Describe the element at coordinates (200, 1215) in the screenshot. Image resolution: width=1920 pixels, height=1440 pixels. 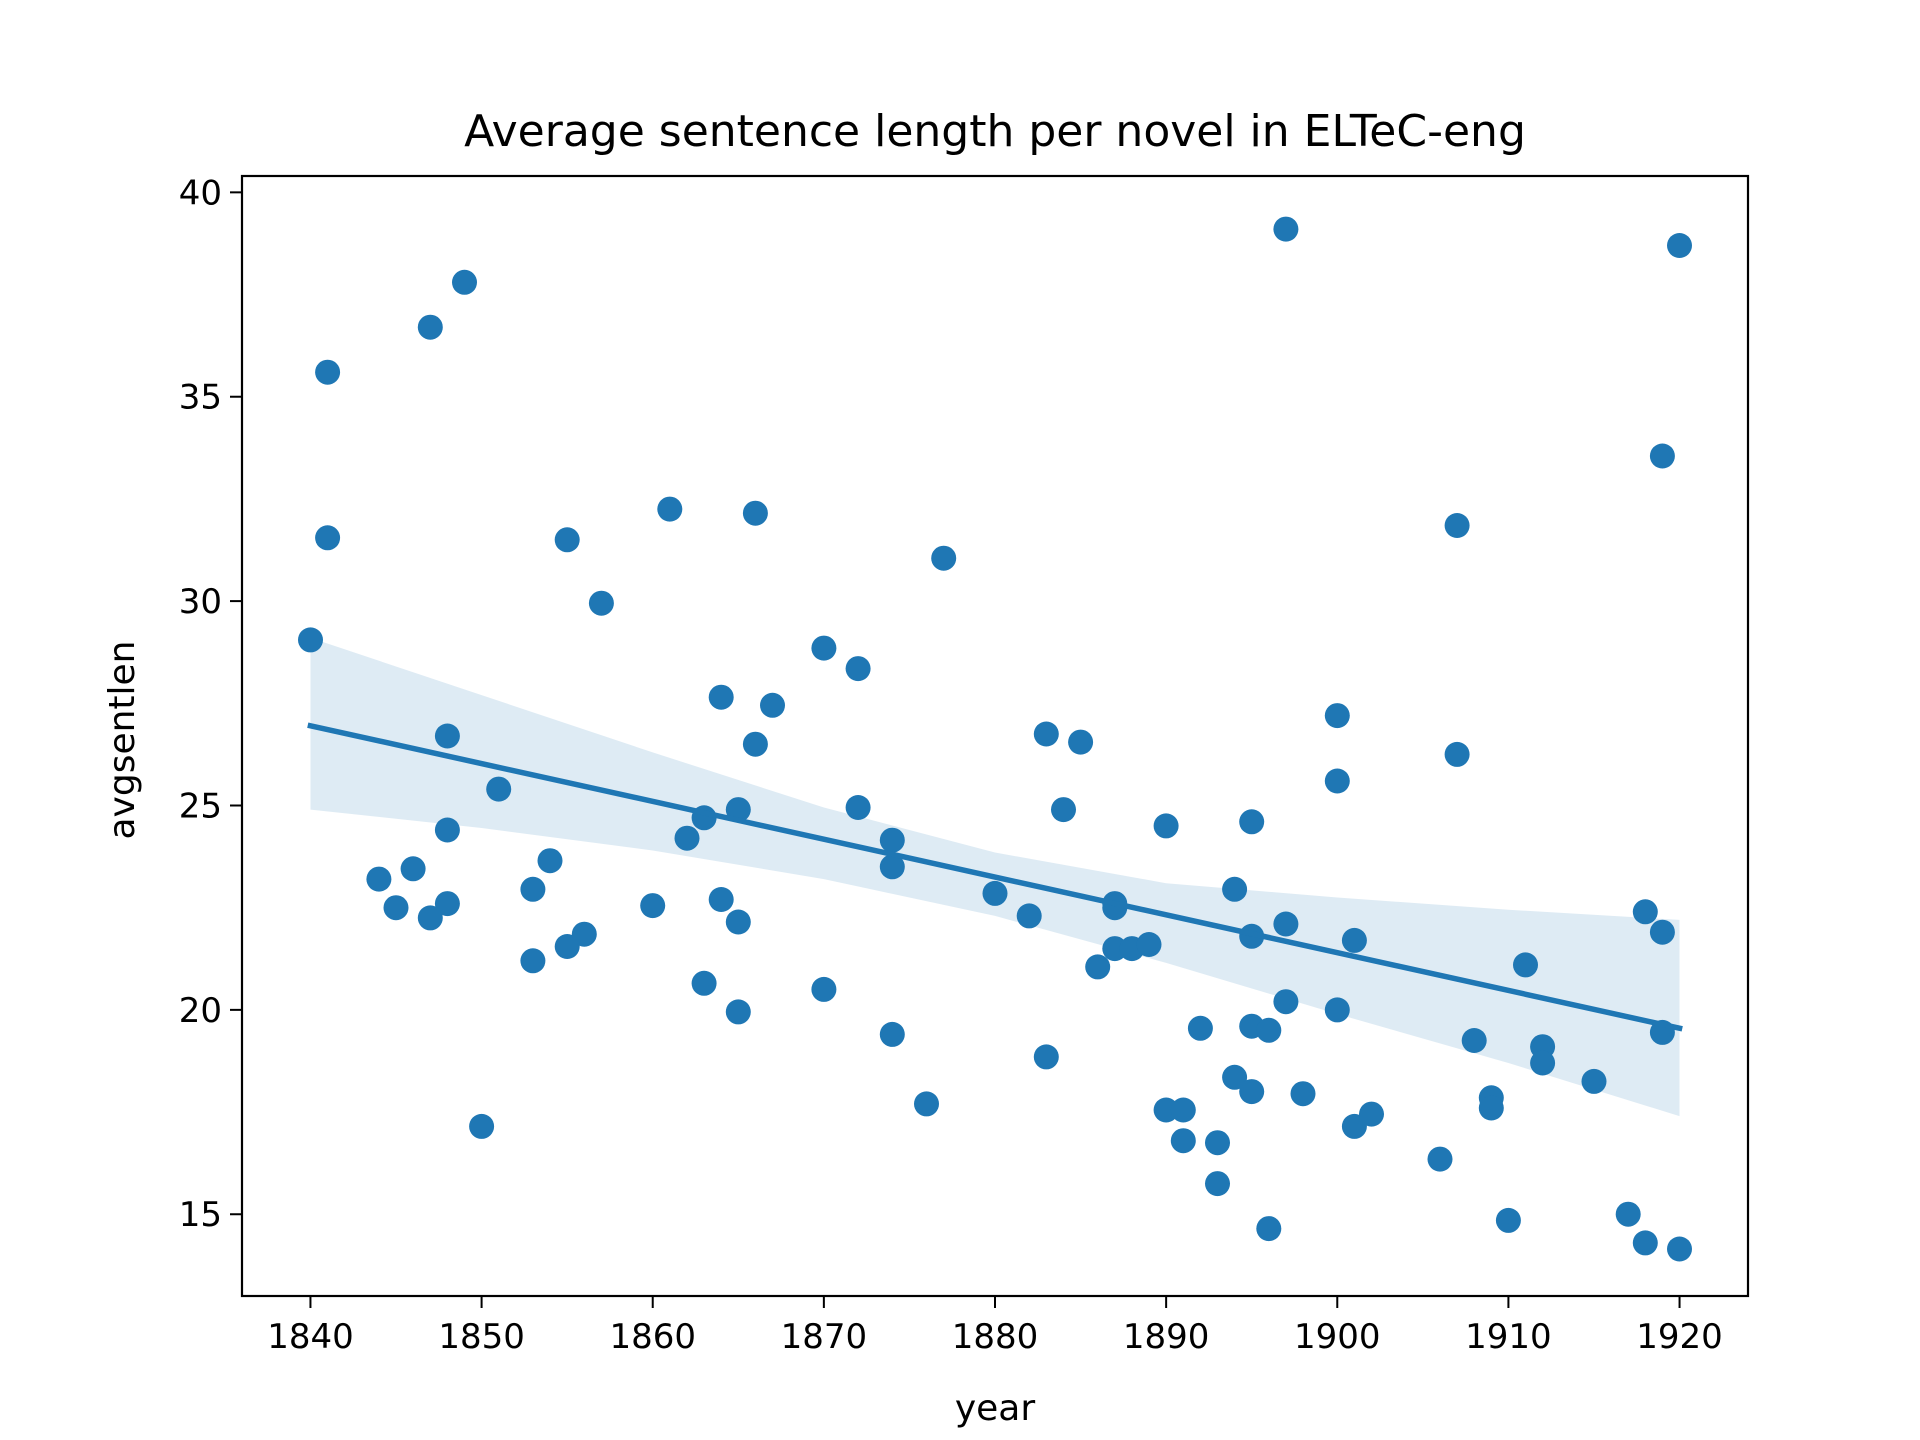
I see `y-tick-label: 15` at that location.